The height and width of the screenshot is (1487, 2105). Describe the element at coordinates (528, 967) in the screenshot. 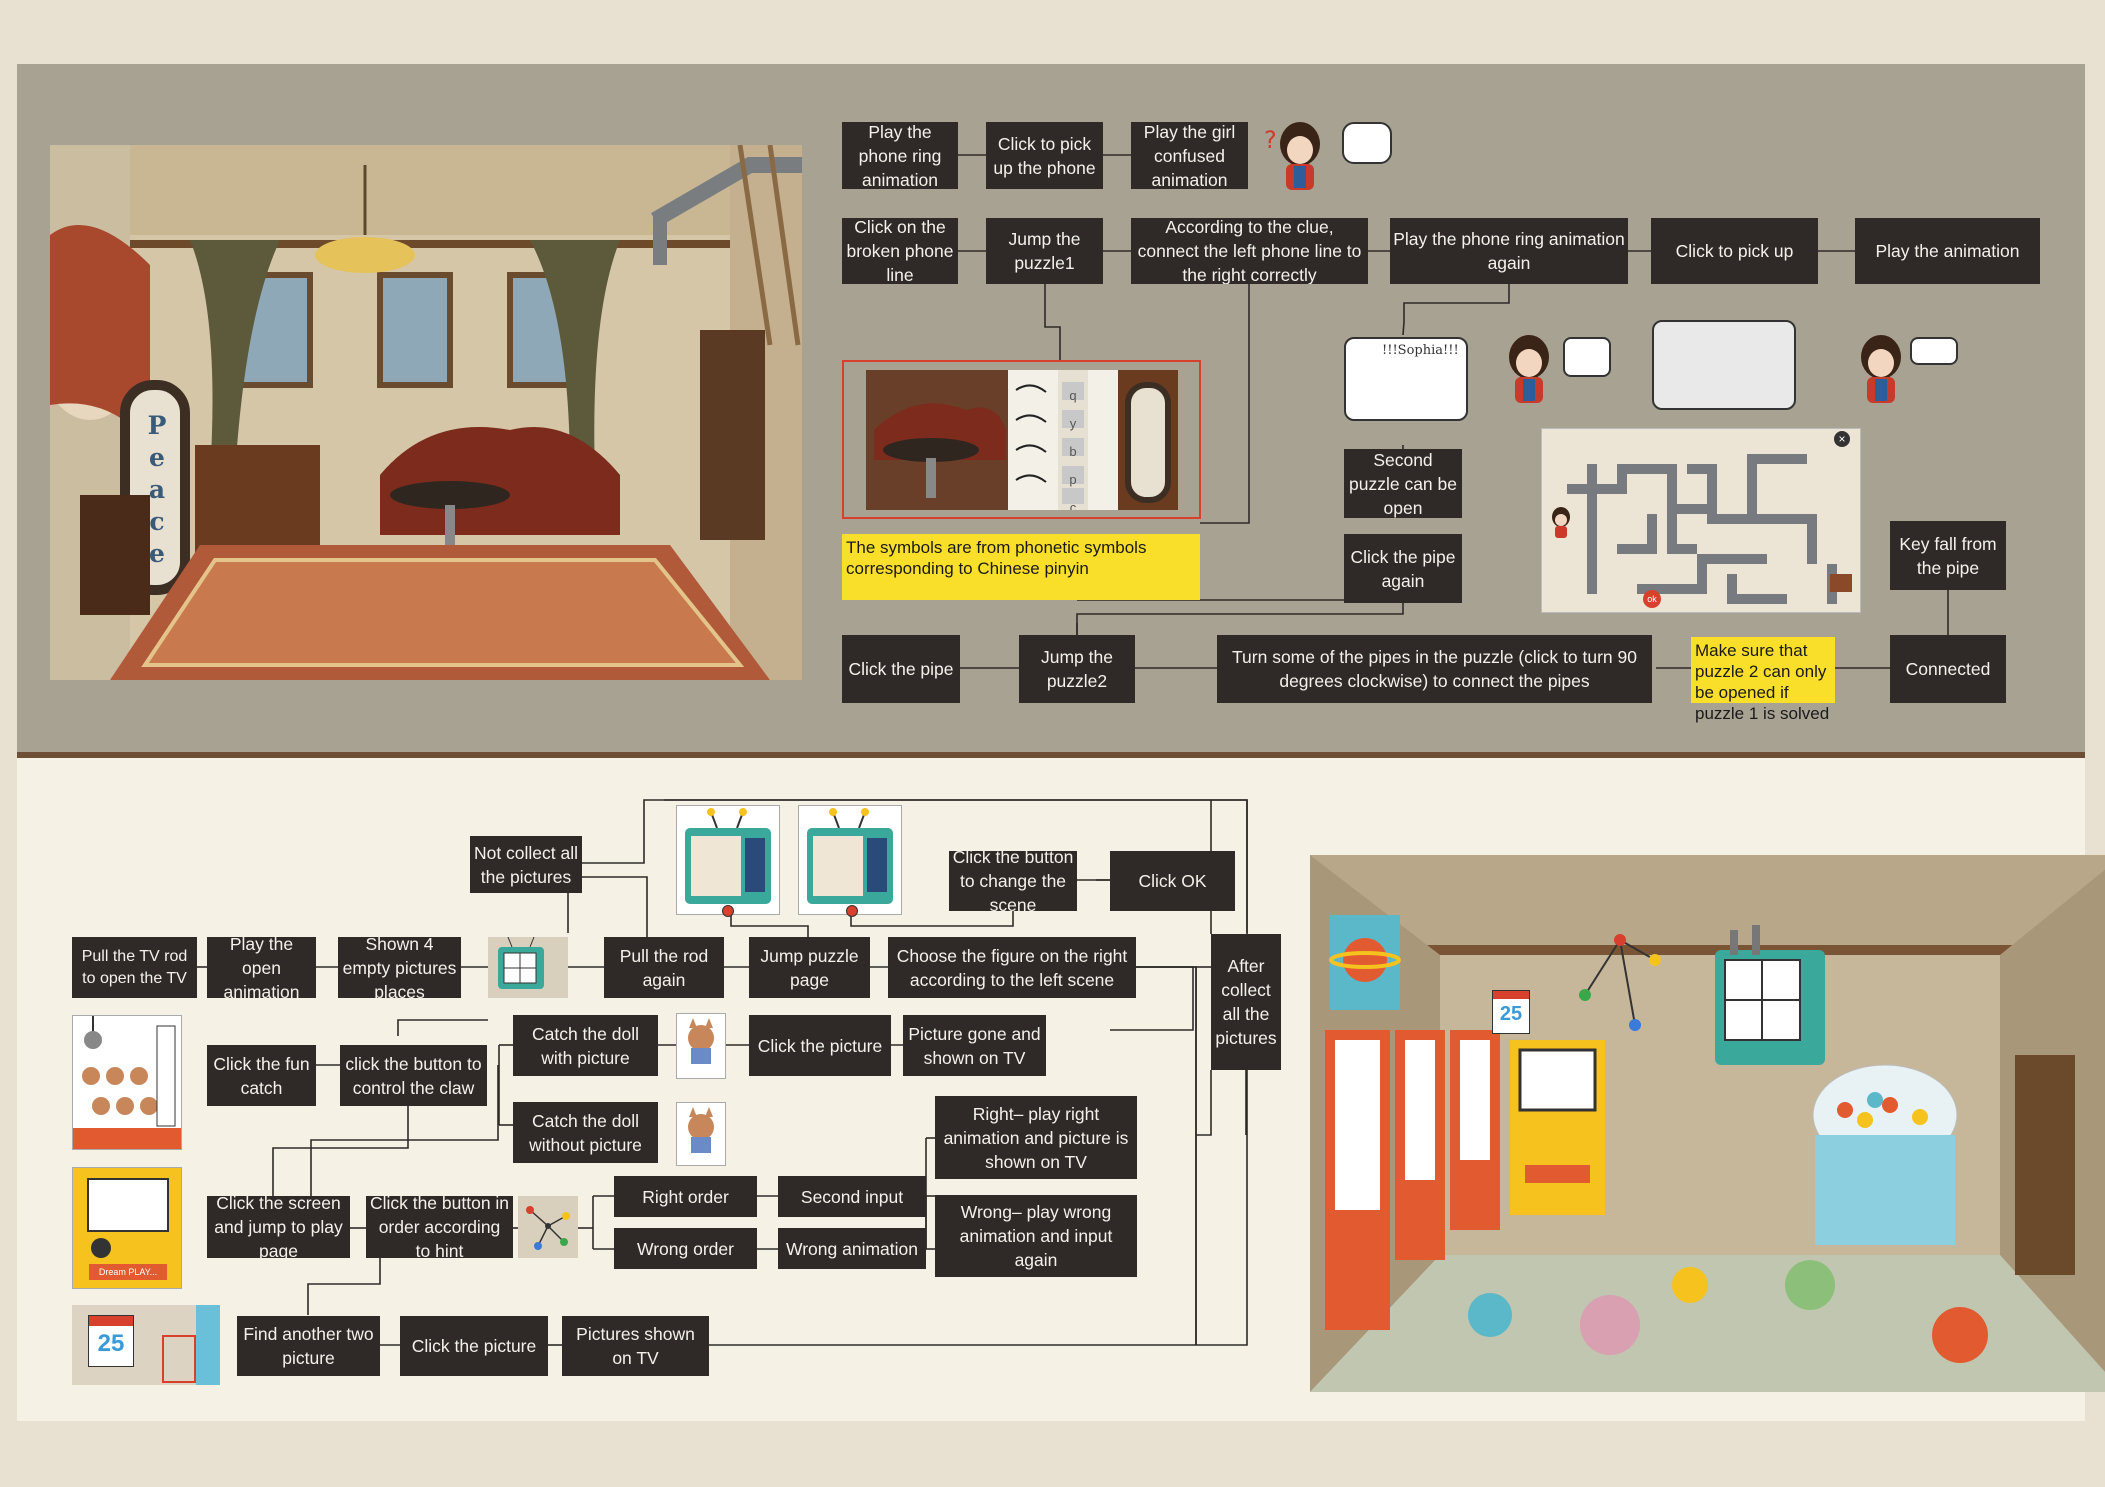

I see `tv-thumbnail` at that location.